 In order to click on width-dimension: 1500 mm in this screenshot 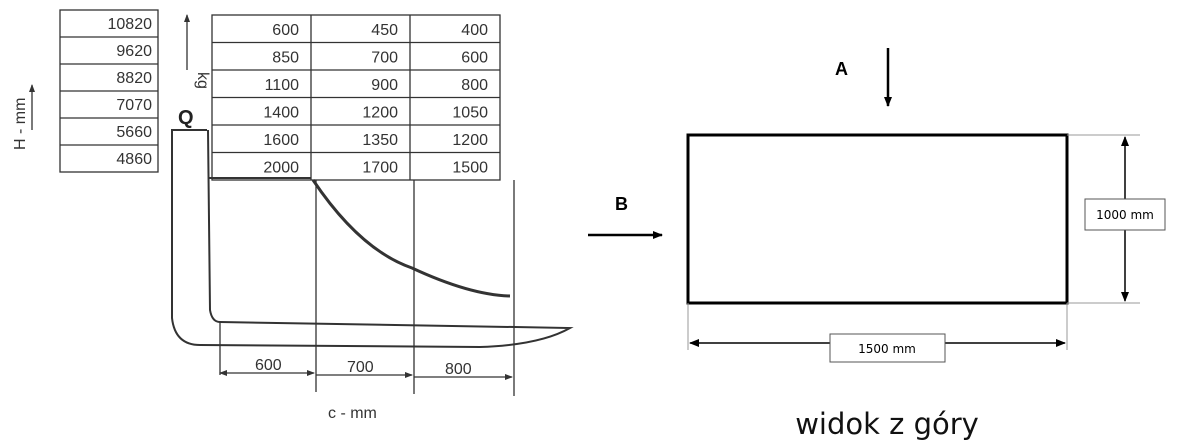, I will do `click(887, 349)`.